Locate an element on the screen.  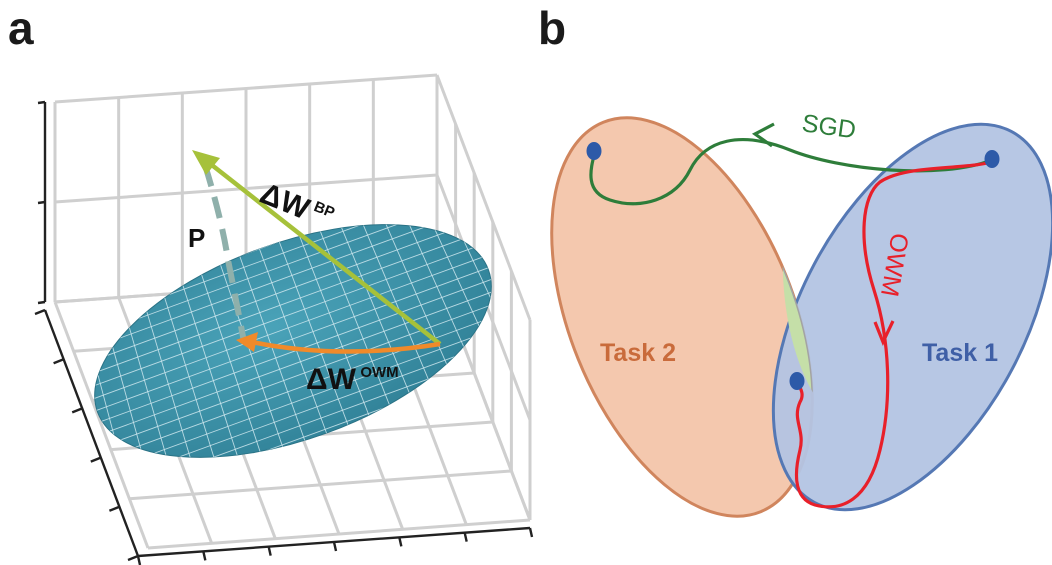
bp-arrow-shaft is located at coordinates (324, 253).